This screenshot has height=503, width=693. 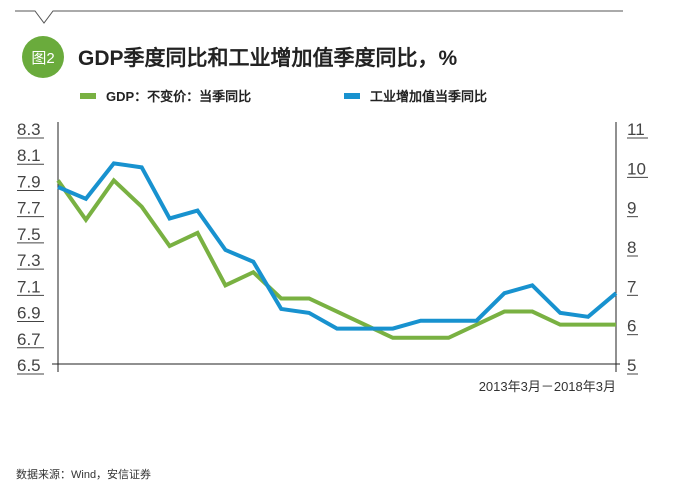 I want to click on left-tick-label: 7.3, so click(x=29, y=260).